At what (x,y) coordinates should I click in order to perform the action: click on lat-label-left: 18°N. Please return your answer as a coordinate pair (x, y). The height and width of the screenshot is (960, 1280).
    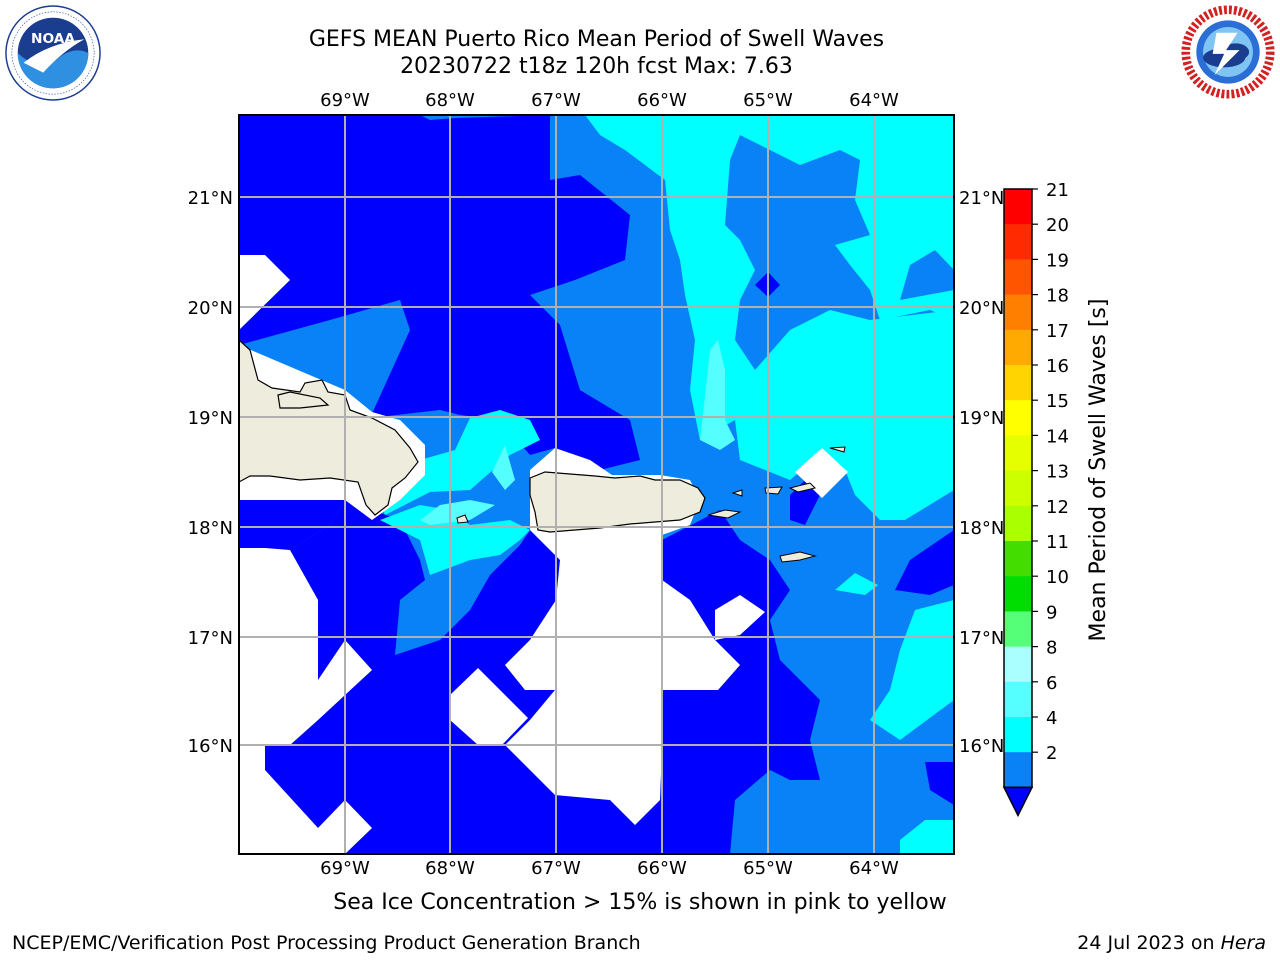
    Looking at the image, I should click on (210, 528).